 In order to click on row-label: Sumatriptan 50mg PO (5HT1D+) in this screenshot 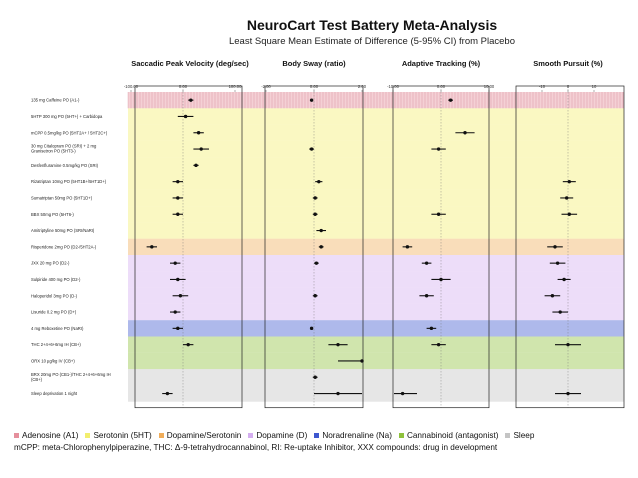, I will do `click(62, 197)`.